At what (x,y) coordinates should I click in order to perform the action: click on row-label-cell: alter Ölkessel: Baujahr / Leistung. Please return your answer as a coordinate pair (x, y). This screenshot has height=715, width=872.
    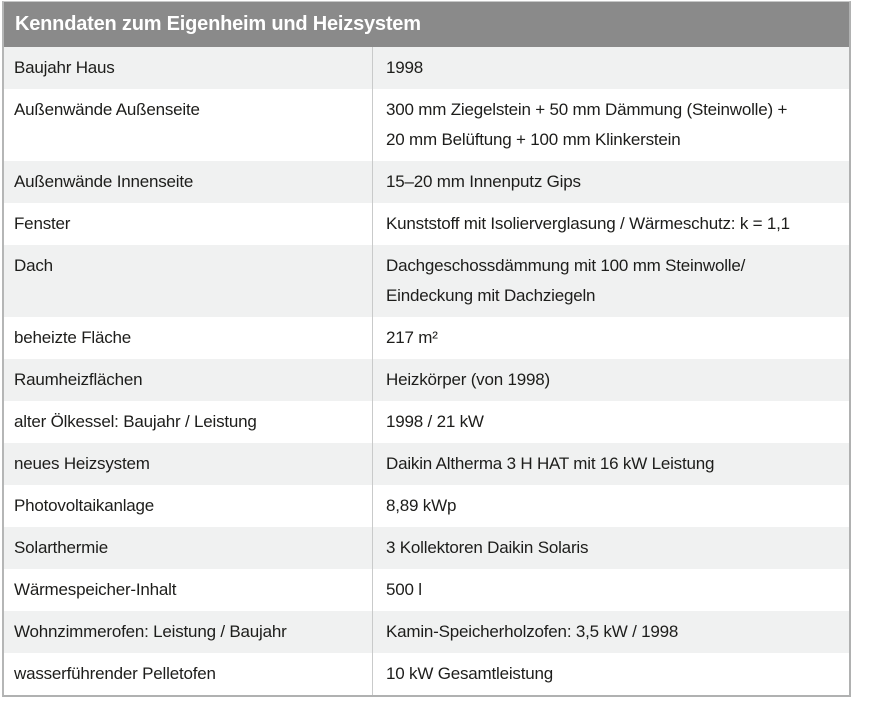
    Looking at the image, I should click on (135, 421).